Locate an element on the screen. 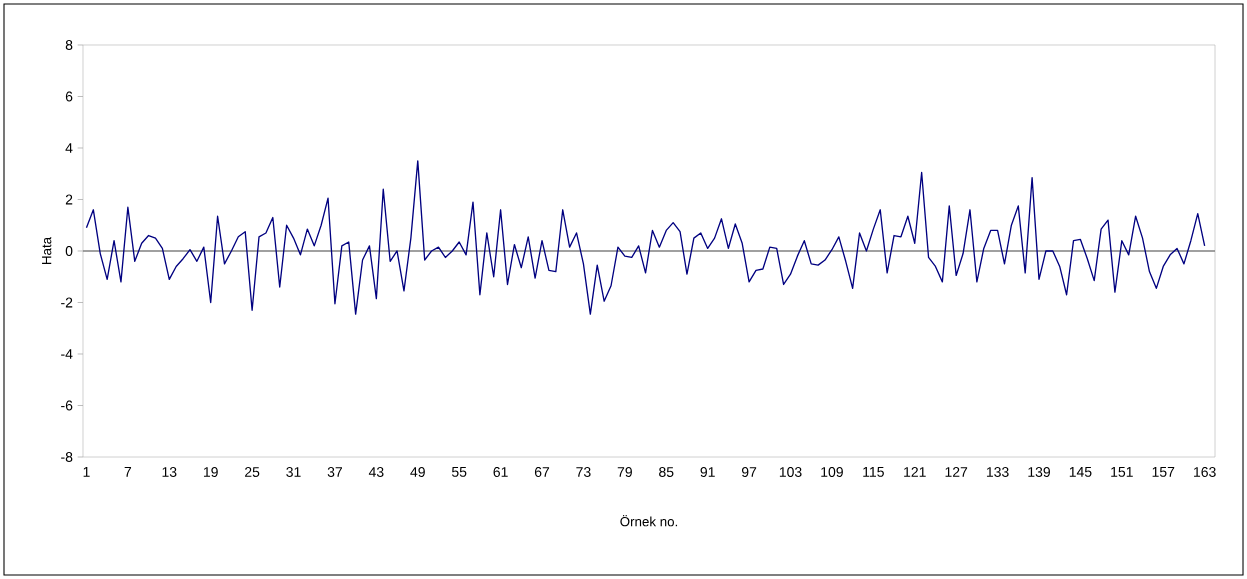 Image resolution: width=1247 pixels, height=579 pixels. x-tick-label: 139 is located at coordinates (1039, 472).